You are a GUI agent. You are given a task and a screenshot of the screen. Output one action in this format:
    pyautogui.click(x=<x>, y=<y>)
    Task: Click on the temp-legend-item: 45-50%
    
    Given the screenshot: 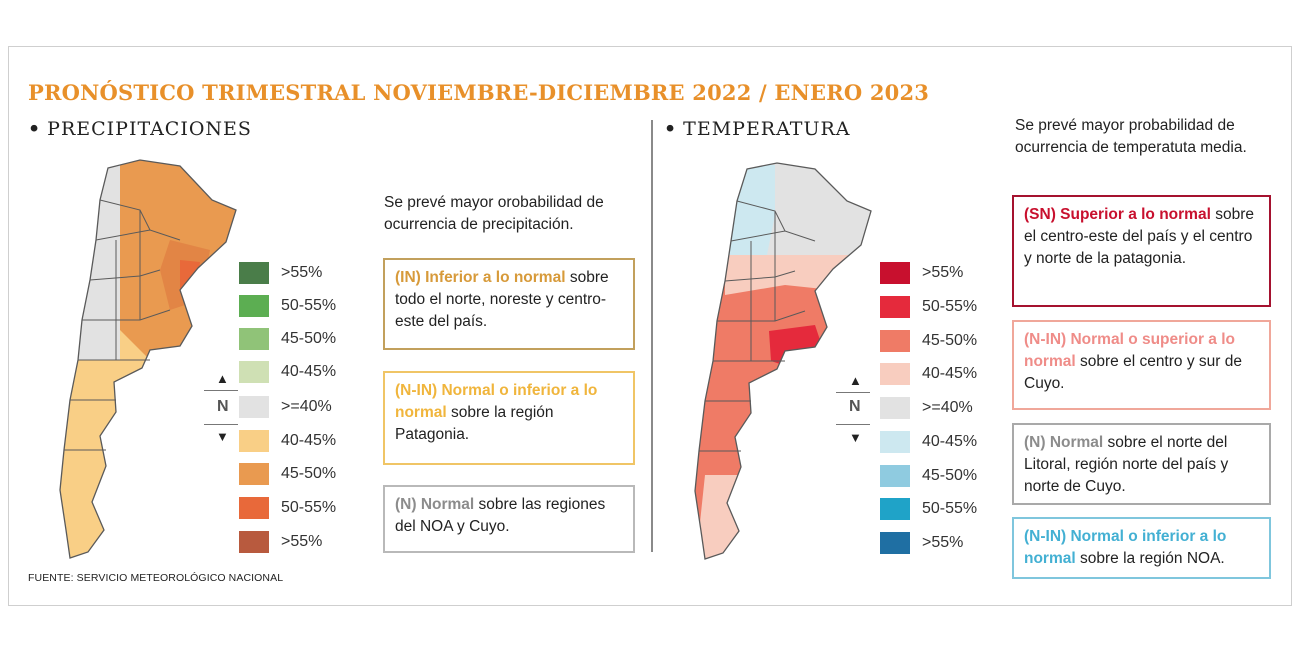 What is the action you would take?
    pyautogui.click(x=928, y=476)
    